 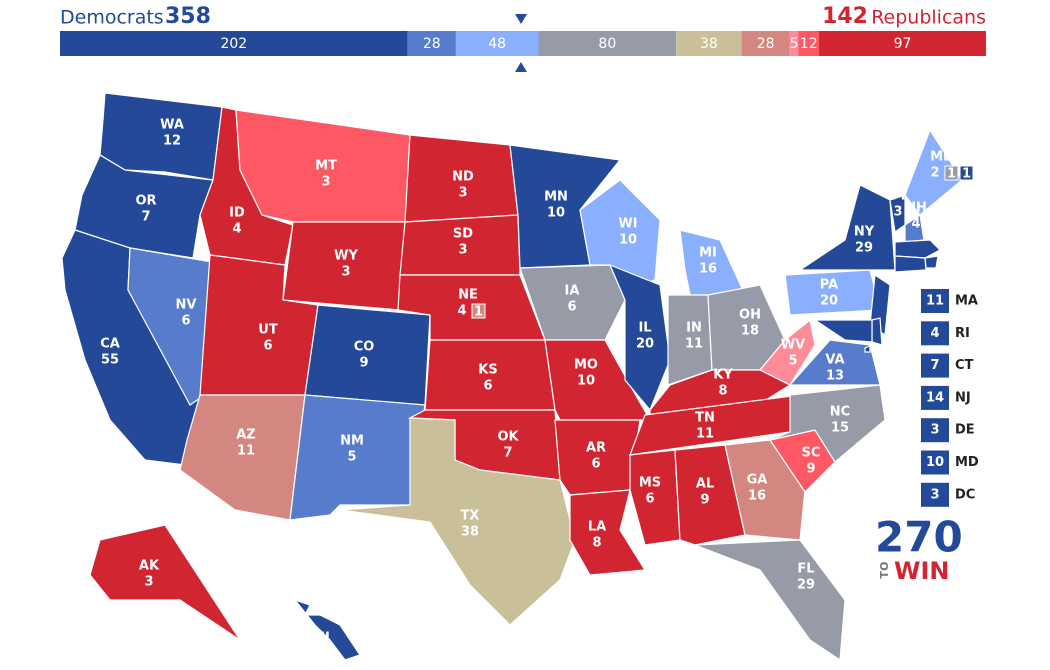 I want to click on state-abbr: MO, so click(x=586, y=365).